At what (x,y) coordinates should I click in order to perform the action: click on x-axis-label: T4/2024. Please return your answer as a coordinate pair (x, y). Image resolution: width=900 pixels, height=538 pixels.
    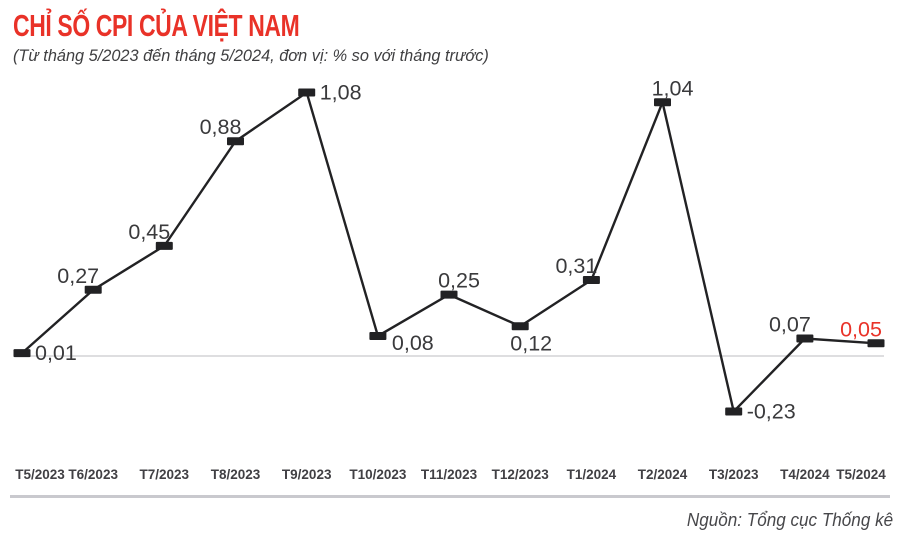
    Looking at the image, I should click on (805, 474).